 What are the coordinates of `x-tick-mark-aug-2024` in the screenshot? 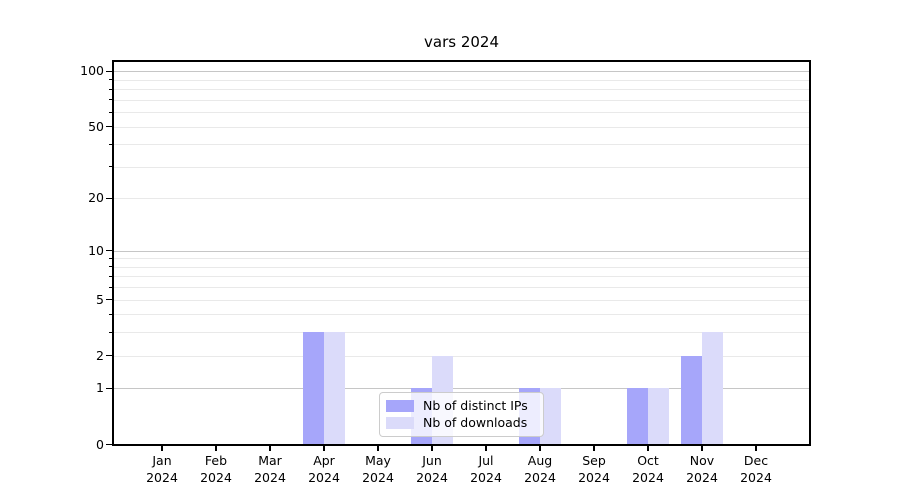 It's located at (540, 448).